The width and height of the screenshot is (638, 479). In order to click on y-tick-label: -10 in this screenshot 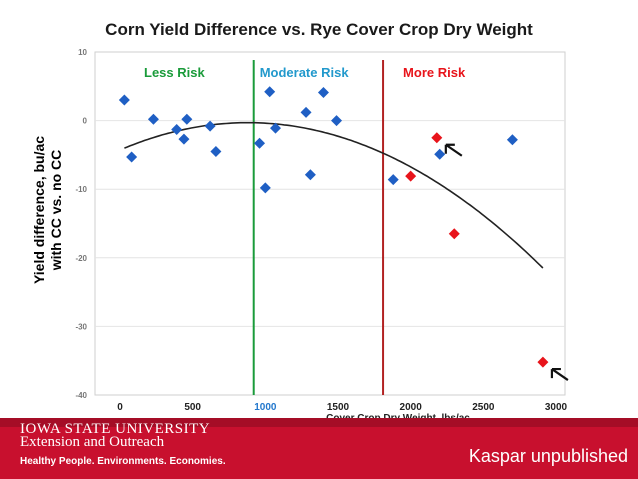, I will do `click(81, 189)`.